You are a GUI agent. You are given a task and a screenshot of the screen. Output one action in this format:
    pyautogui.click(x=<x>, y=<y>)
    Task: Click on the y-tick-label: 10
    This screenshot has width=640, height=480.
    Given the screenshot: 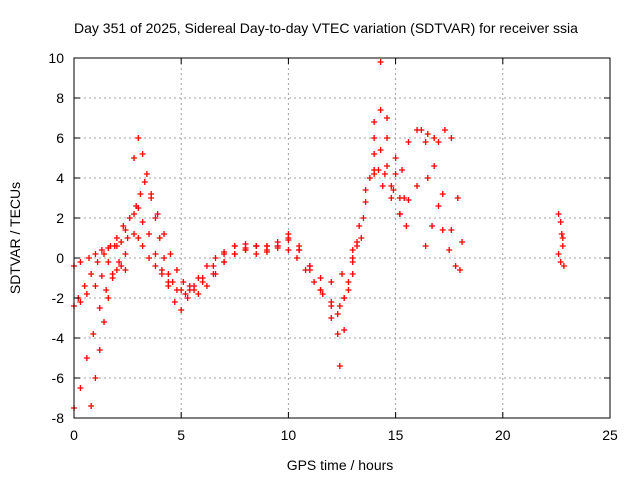 What is the action you would take?
    pyautogui.click(x=56, y=58)
    